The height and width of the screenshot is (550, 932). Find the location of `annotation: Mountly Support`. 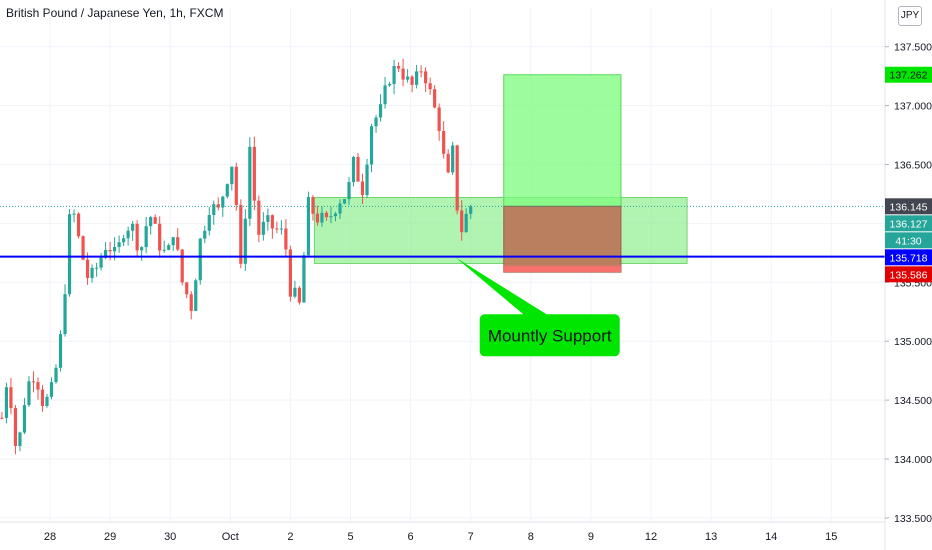

annotation: Mountly Support is located at coordinates (537, 307).